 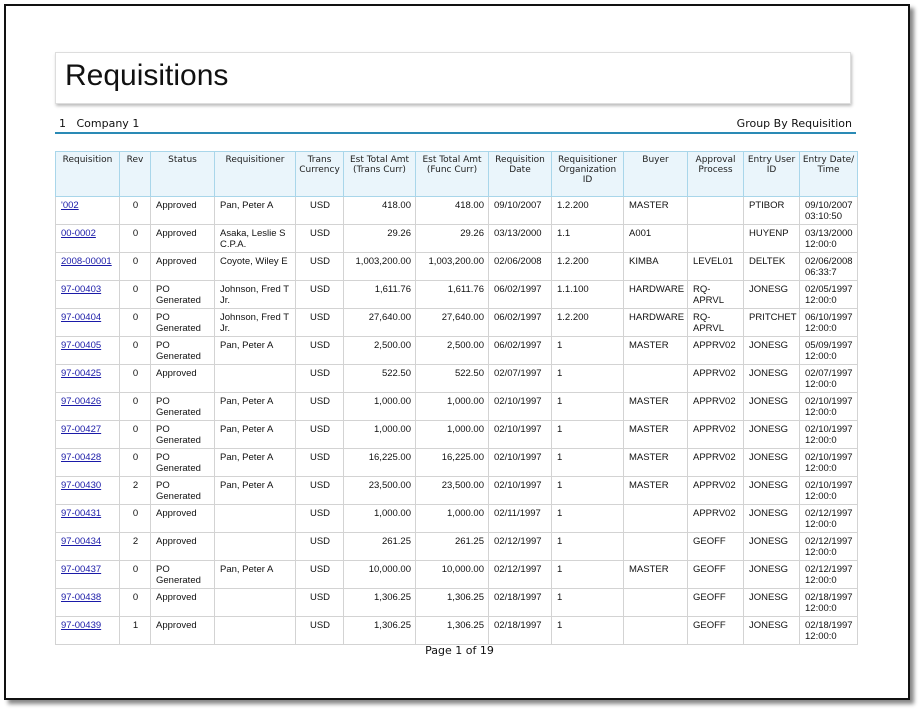 I want to click on requisition-link: '002, so click(x=70, y=205).